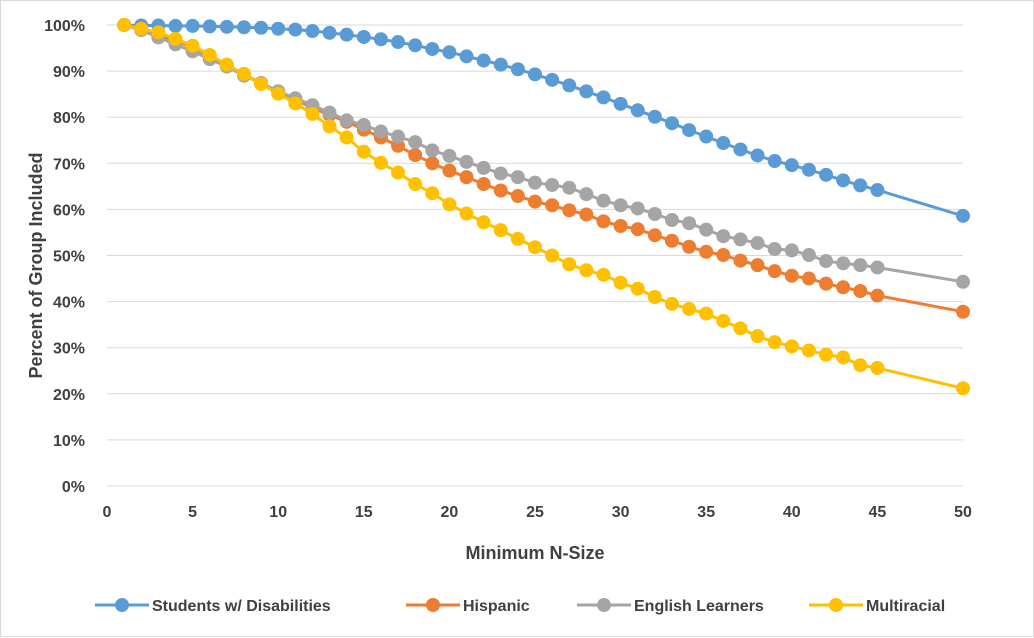  I want to click on legend-item: Hispanic, so click(468, 606).